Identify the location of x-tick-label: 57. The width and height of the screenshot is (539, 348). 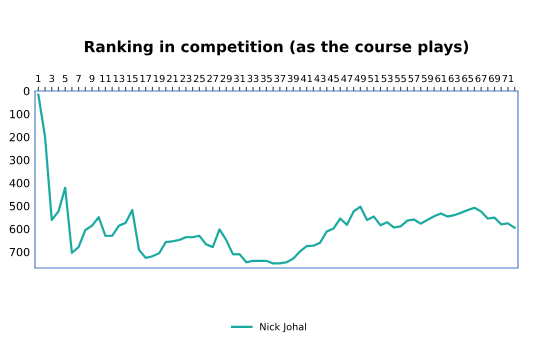
(414, 78).